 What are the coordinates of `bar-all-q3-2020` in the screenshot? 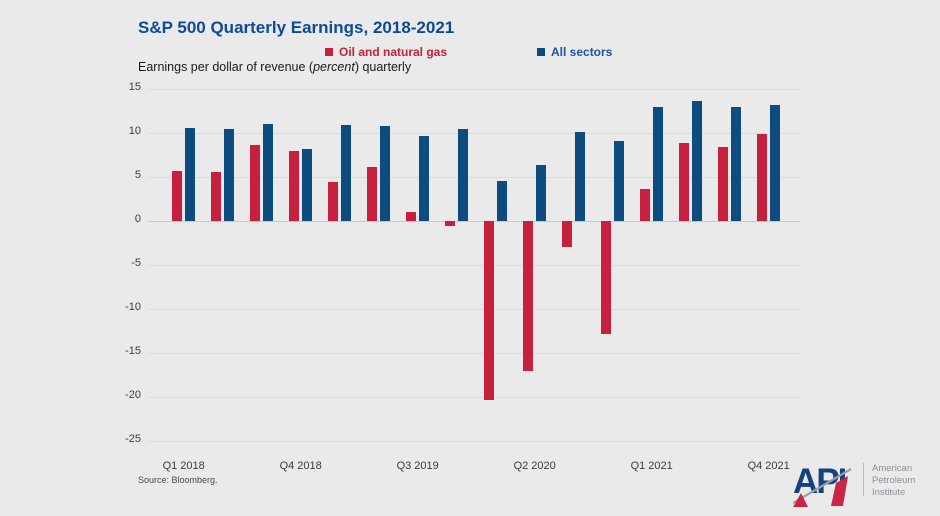 It's located at (580, 176).